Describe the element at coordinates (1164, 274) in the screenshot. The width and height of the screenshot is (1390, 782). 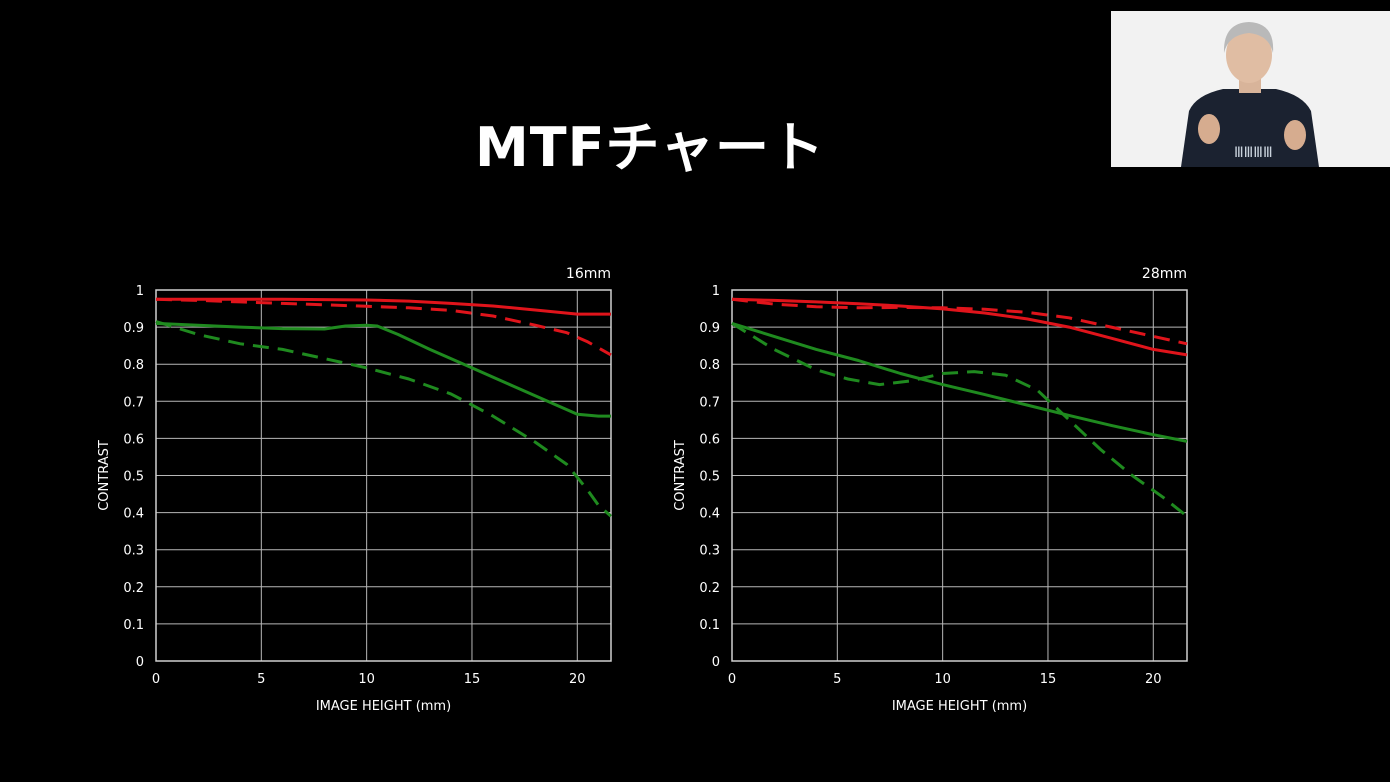
I see `chart-title: 28mm` at that location.